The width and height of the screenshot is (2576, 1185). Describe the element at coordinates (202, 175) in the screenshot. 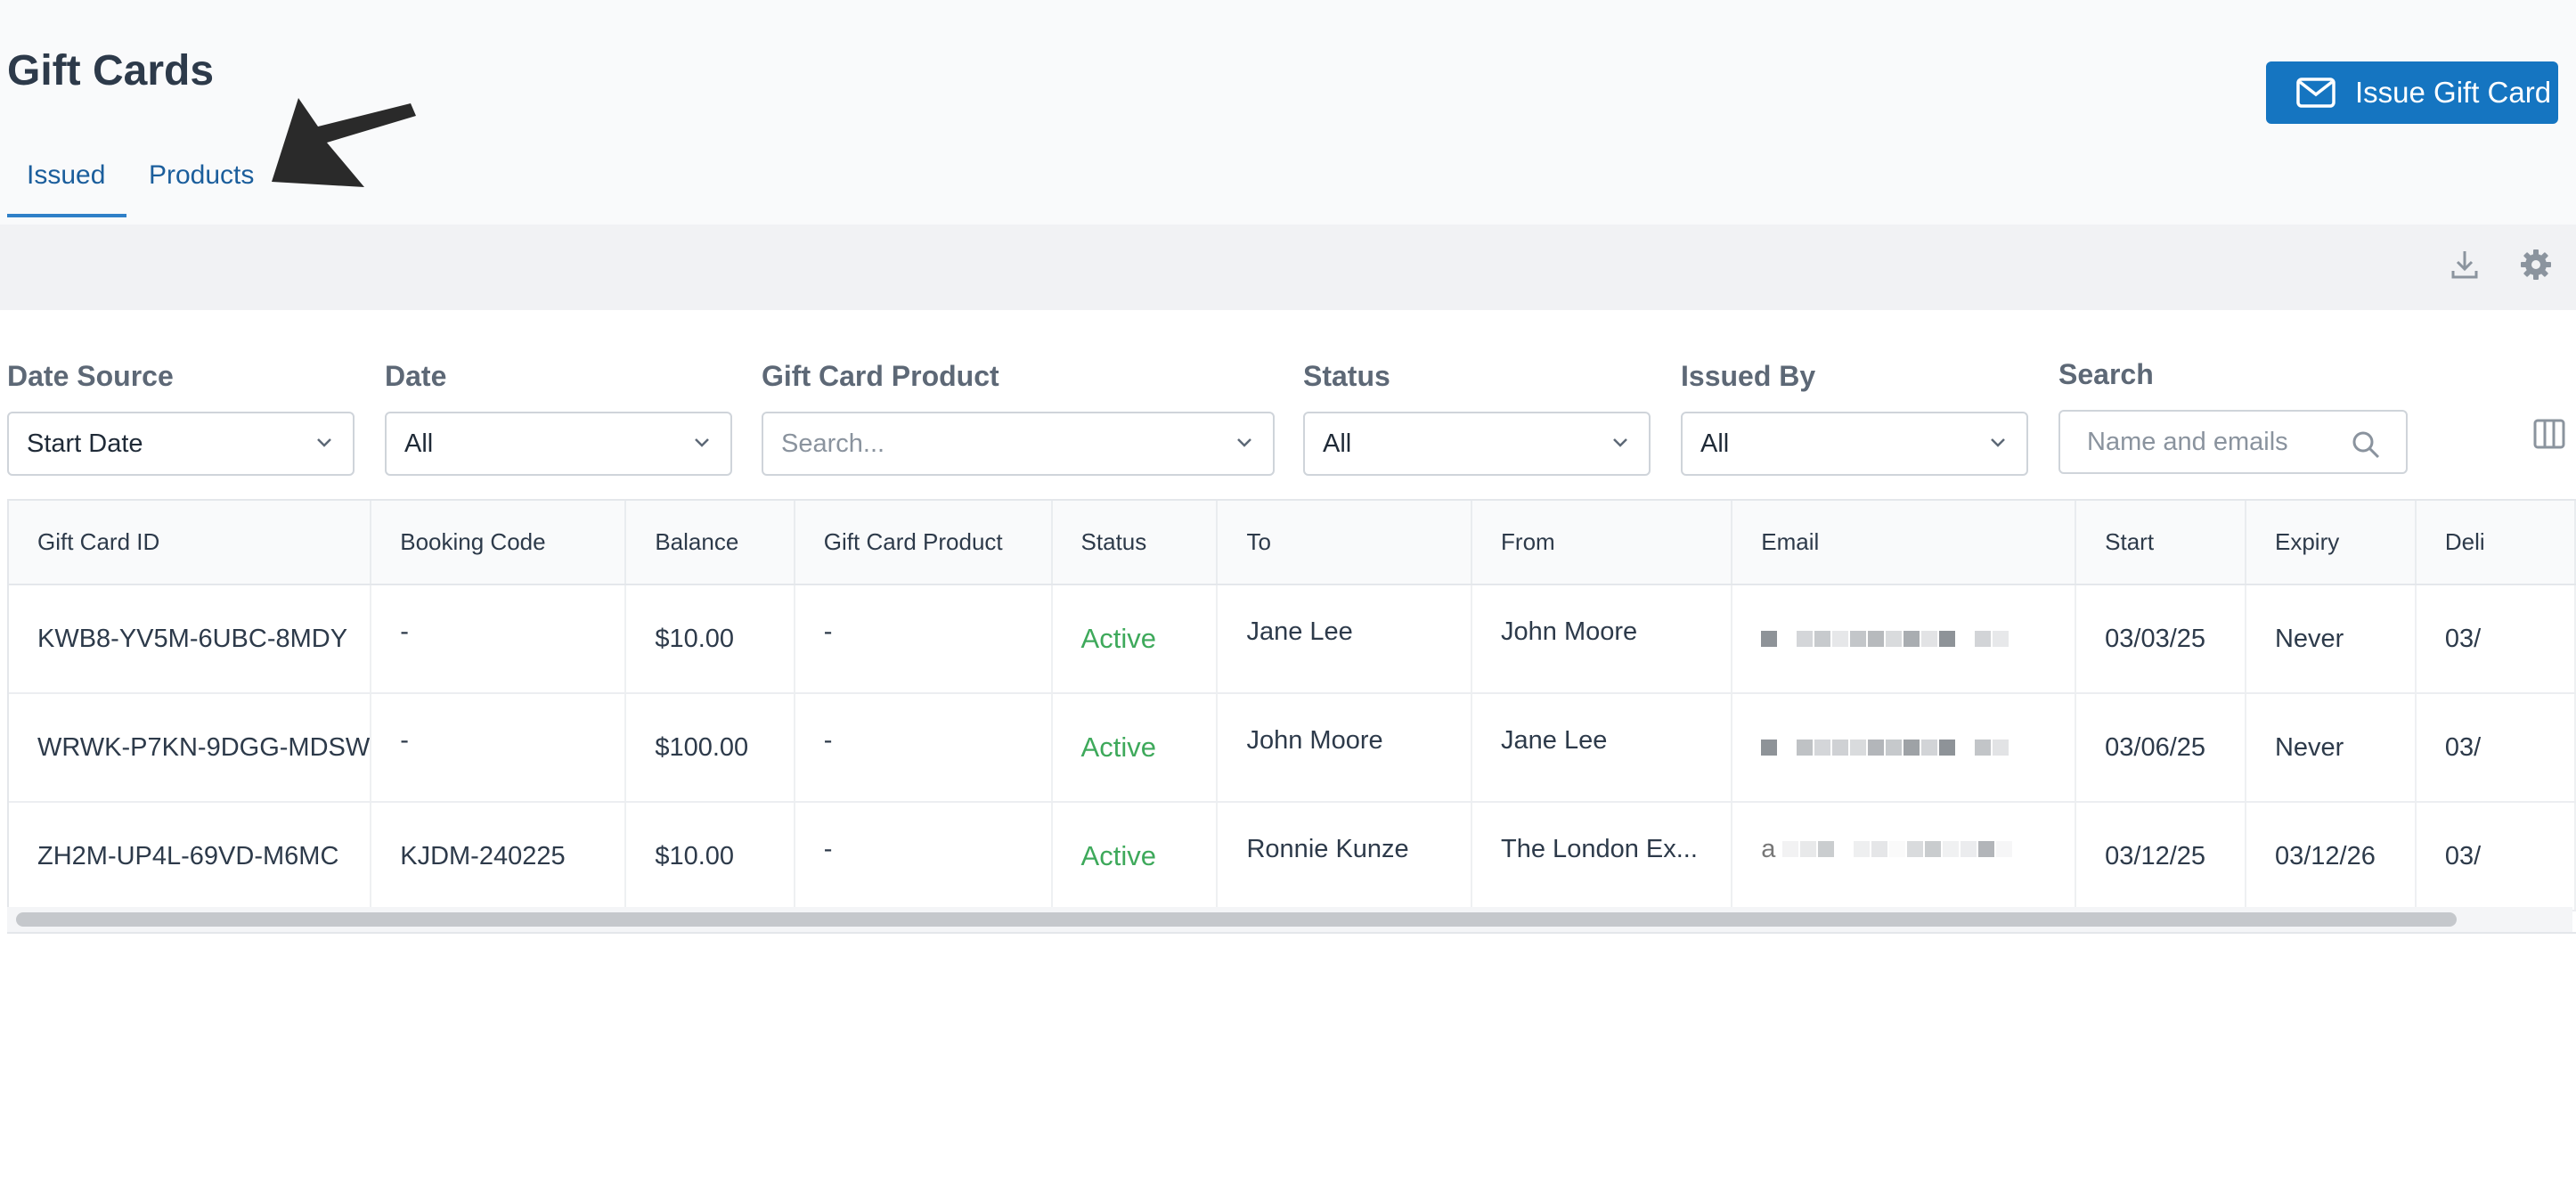

I see `tab-products: Products` at that location.